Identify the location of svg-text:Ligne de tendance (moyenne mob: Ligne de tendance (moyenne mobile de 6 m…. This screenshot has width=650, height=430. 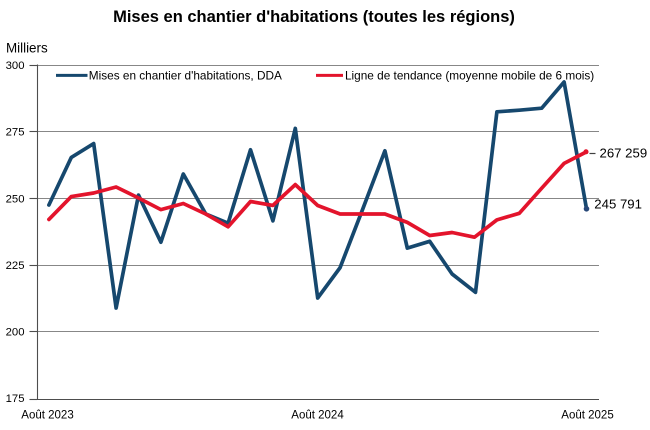
(469, 75).